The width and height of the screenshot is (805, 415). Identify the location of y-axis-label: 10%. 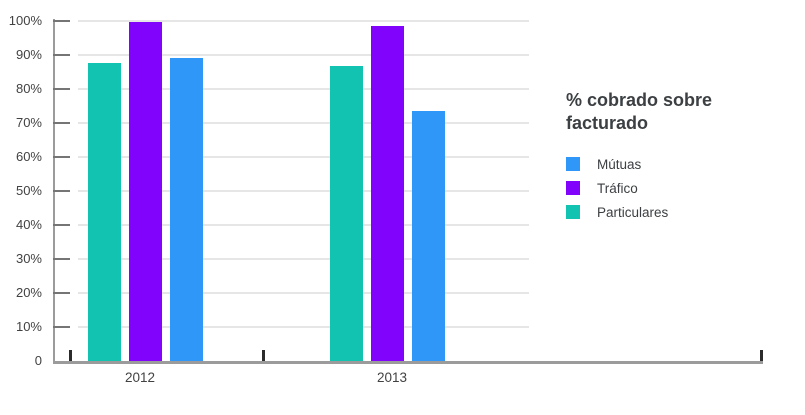
(28, 326).